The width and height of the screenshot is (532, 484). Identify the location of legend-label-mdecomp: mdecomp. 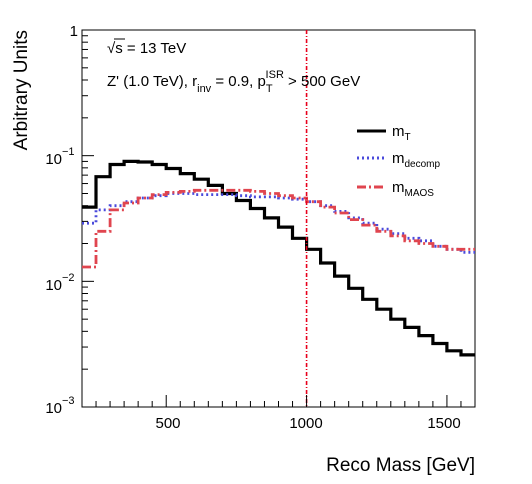
(416, 160).